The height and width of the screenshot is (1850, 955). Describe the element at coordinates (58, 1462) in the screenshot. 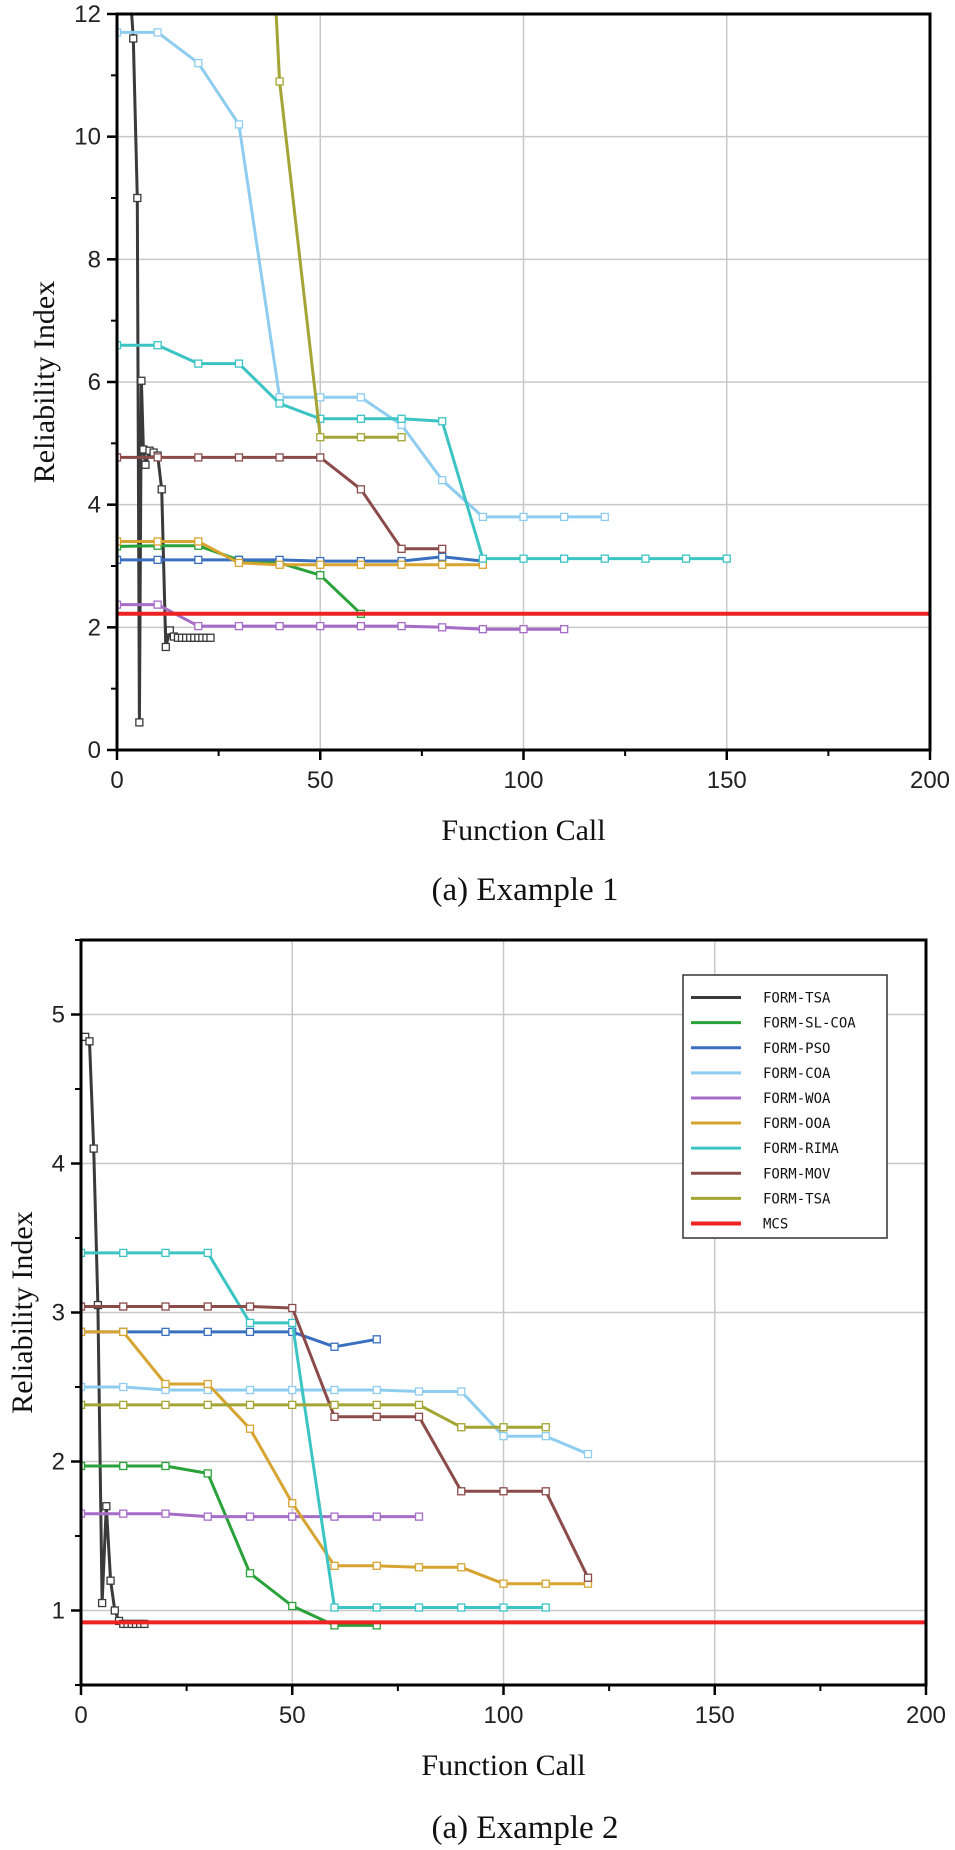

I see `y-tick-label: 2` at that location.